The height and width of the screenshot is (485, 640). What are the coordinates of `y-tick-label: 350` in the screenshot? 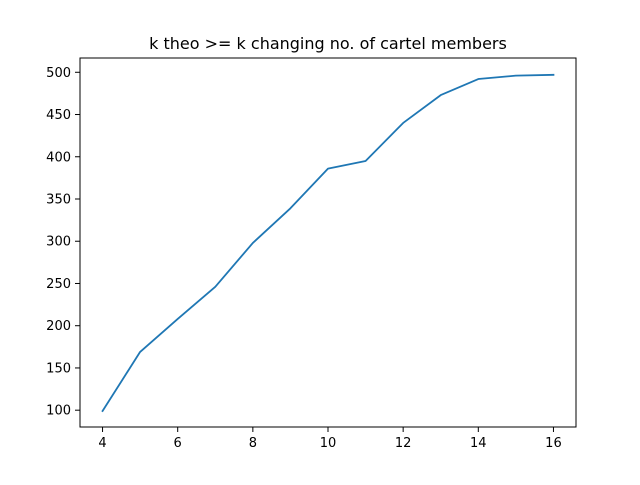 It's located at (58, 199).